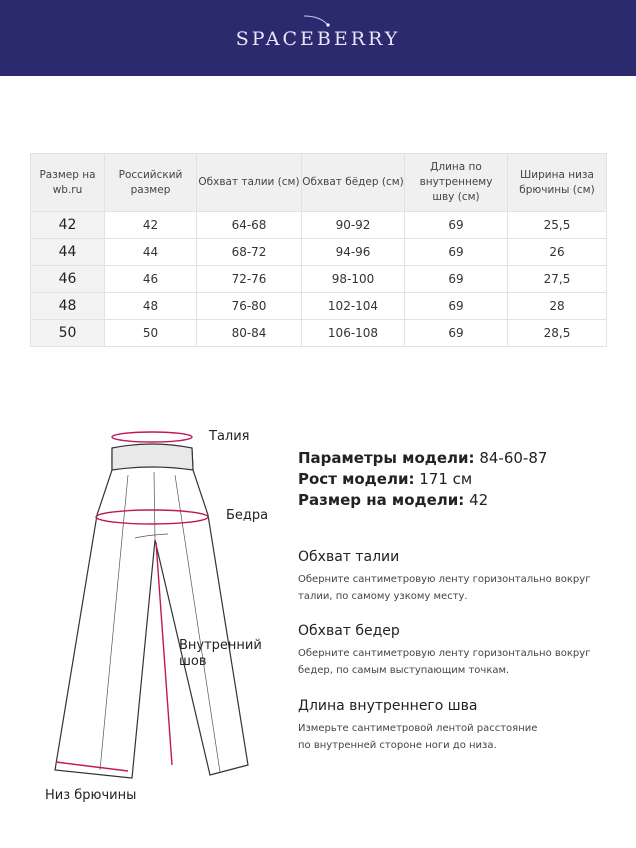  What do you see at coordinates (557, 333) in the screenshot?
I see `table-cell: 28,5` at bounding box center [557, 333].